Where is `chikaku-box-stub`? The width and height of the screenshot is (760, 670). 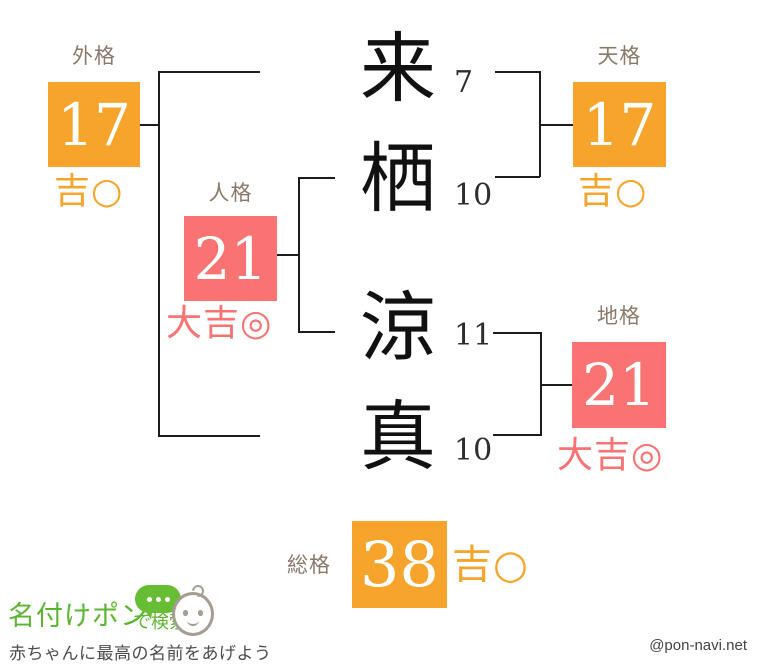
chikaku-box-stub is located at coordinates (556, 385).